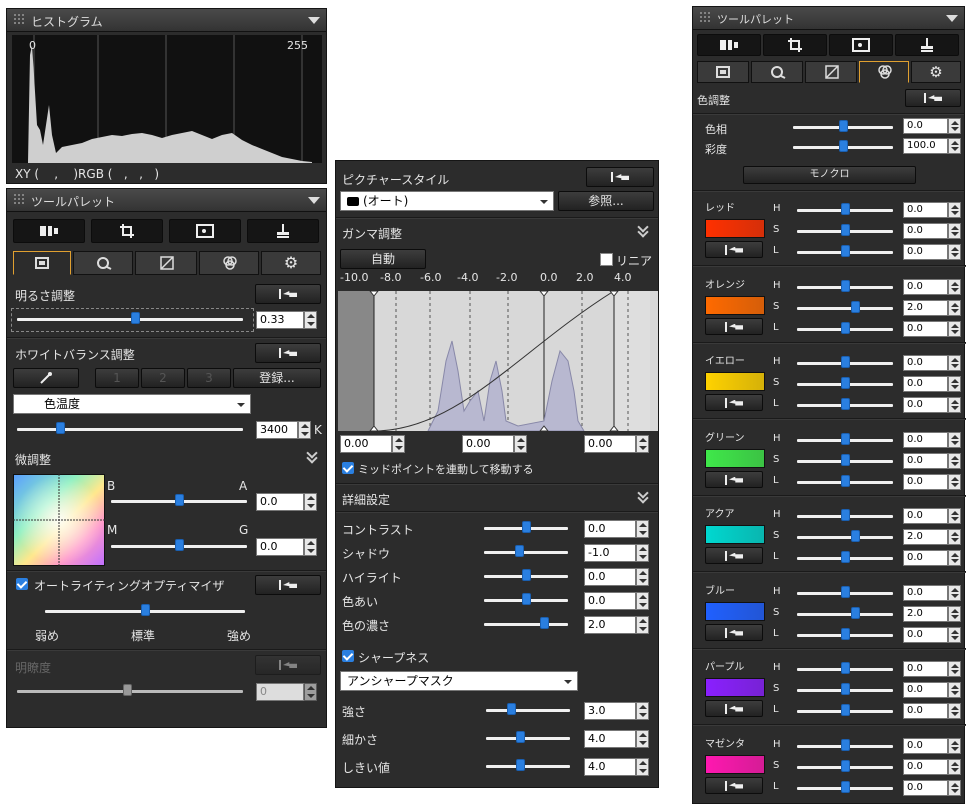 Image resolution: width=971 pixels, height=806 pixels. Describe the element at coordinates (925, 126) in the screenshot. I see `hue-value-field: 0.0` at that location.